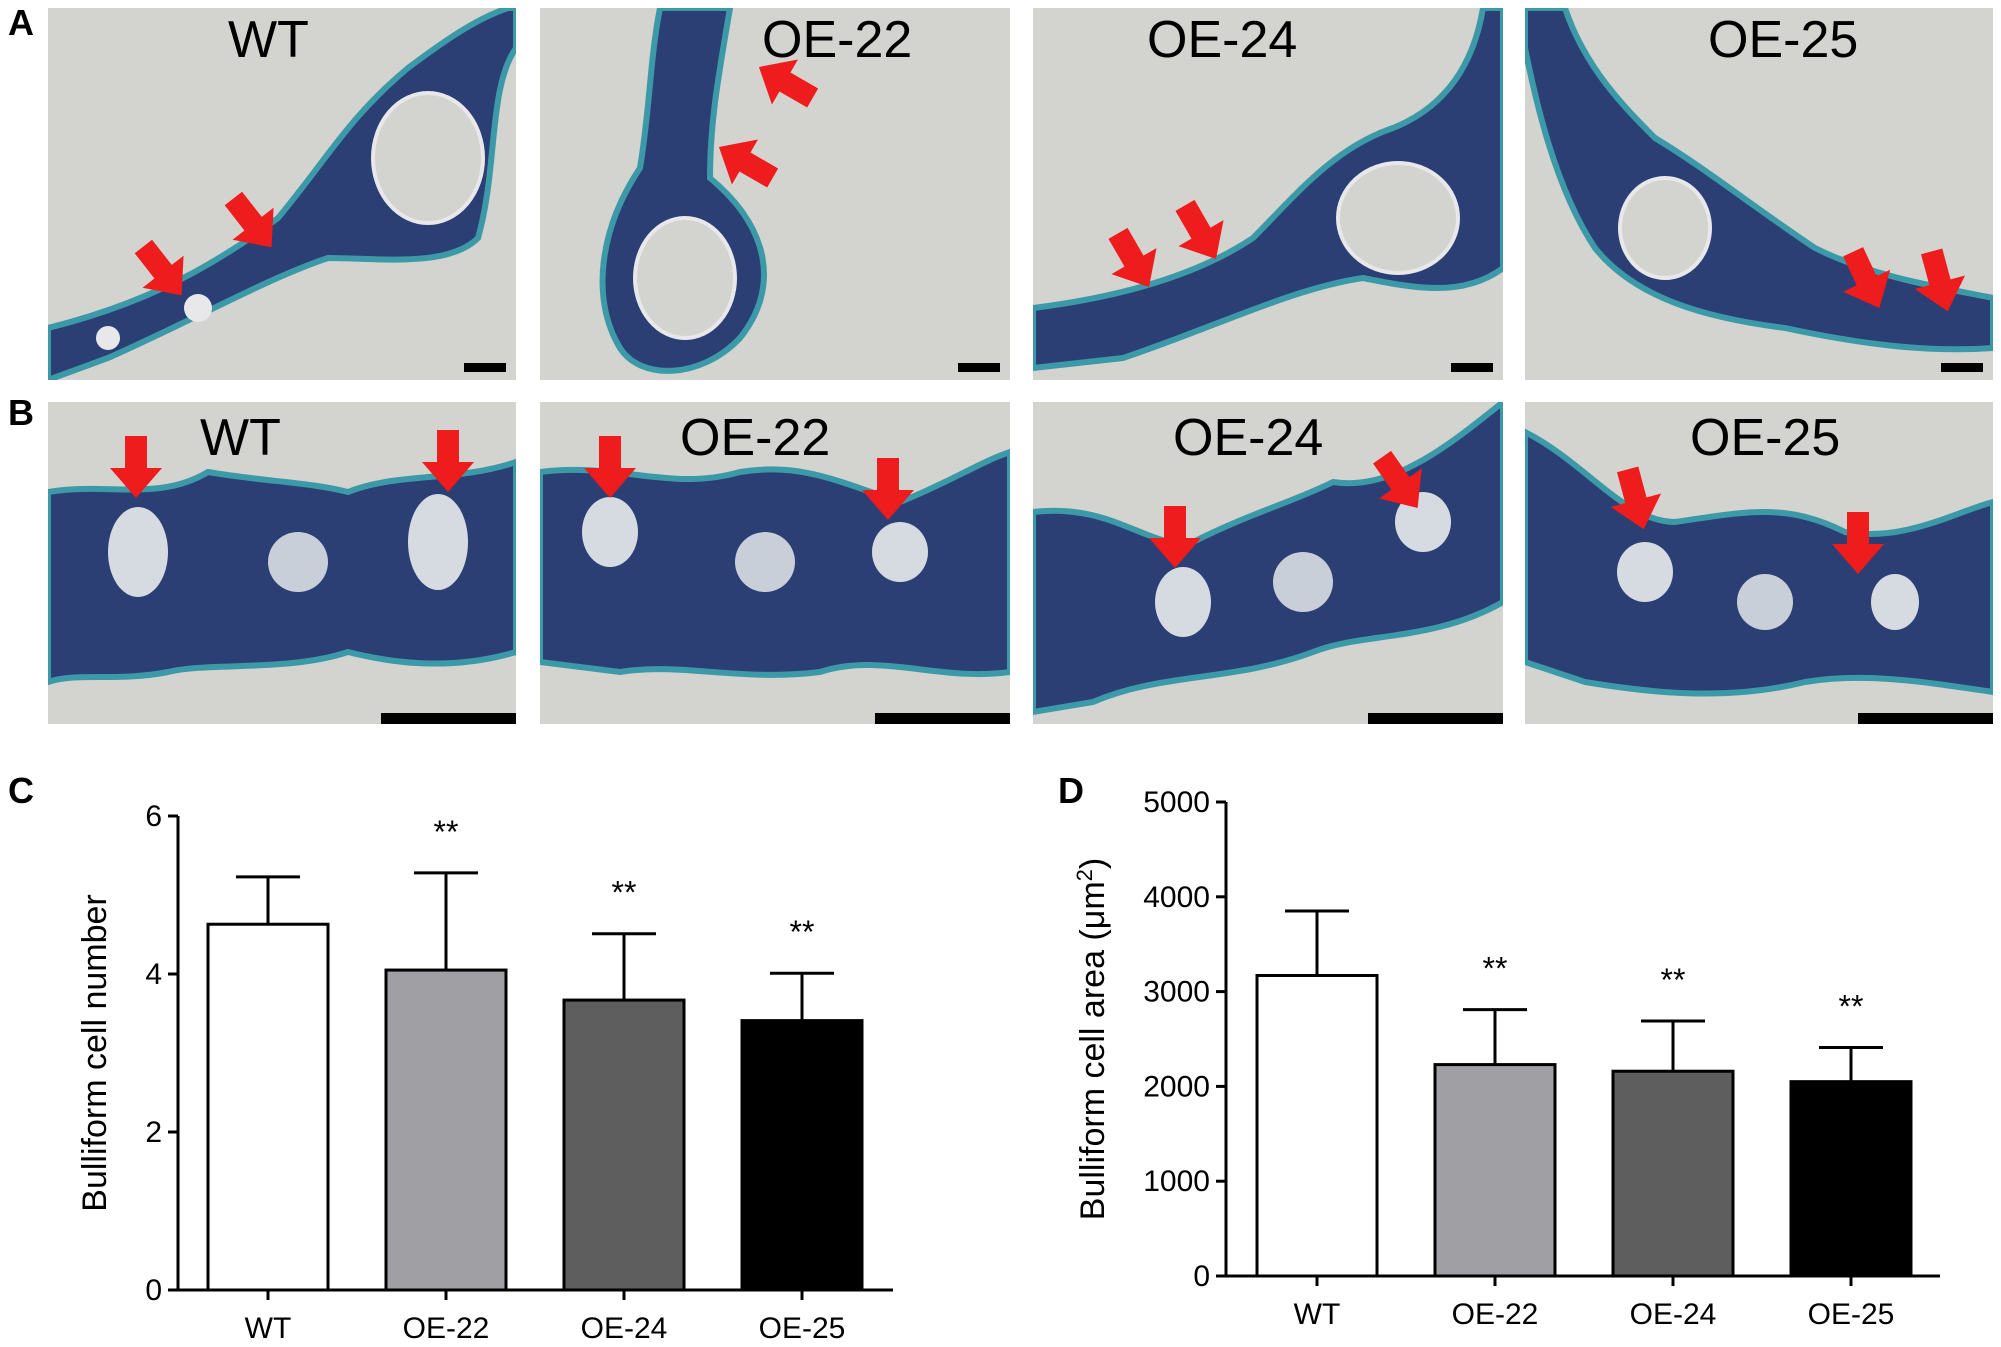 This screenshot has height=1347, width=2001. I want to click on micrograph-a-oe25: OE-25, so click(1759, 194).